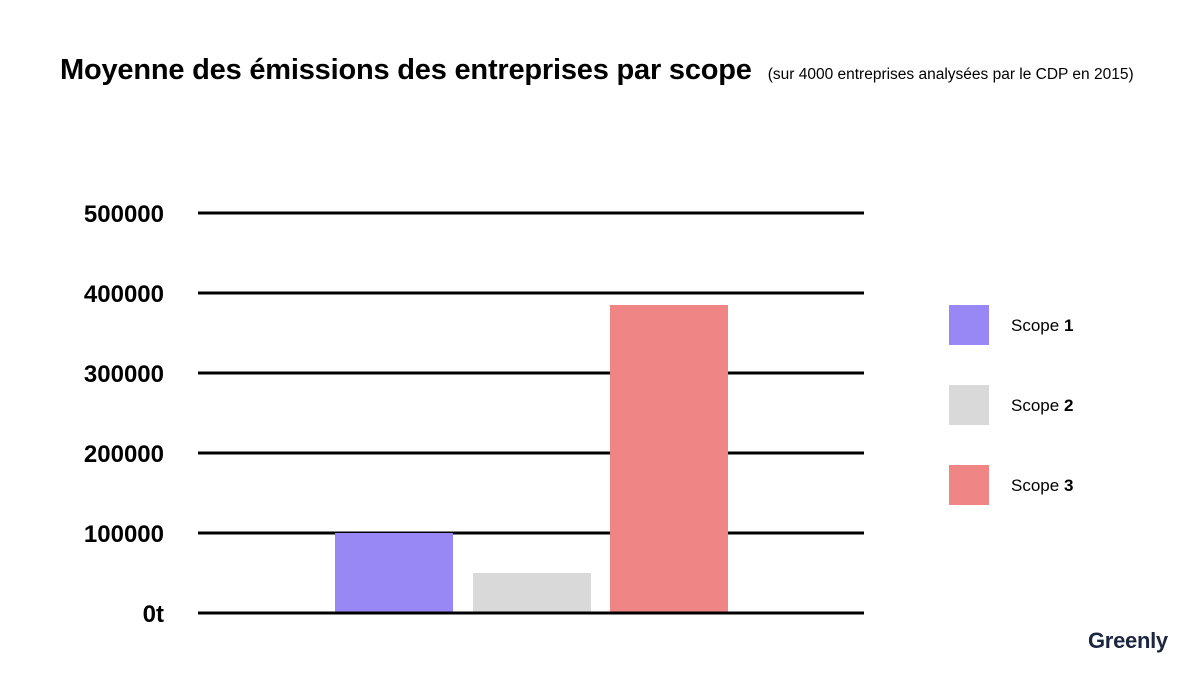 Image resolution: width=1200 pixels, height=675 pixels. I want to click on bars, so click(531, 458).